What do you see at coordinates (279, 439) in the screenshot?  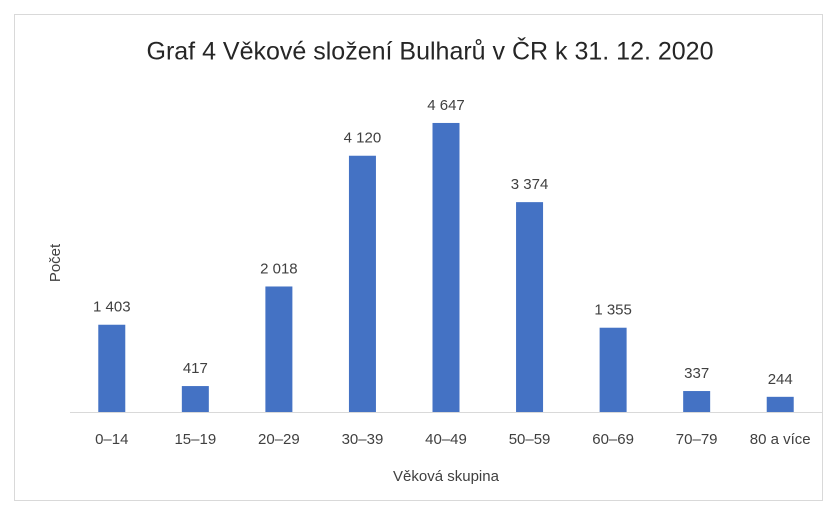 I see `x-tick-label: 20–29` at bounding box center [279, 439].